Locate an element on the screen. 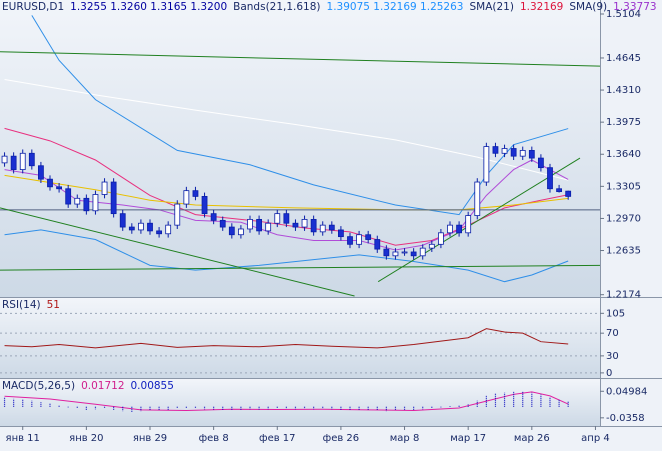  header-values: 1.3255 1.3260 1.3165 1.3200 is located at coordinates (148, 7).